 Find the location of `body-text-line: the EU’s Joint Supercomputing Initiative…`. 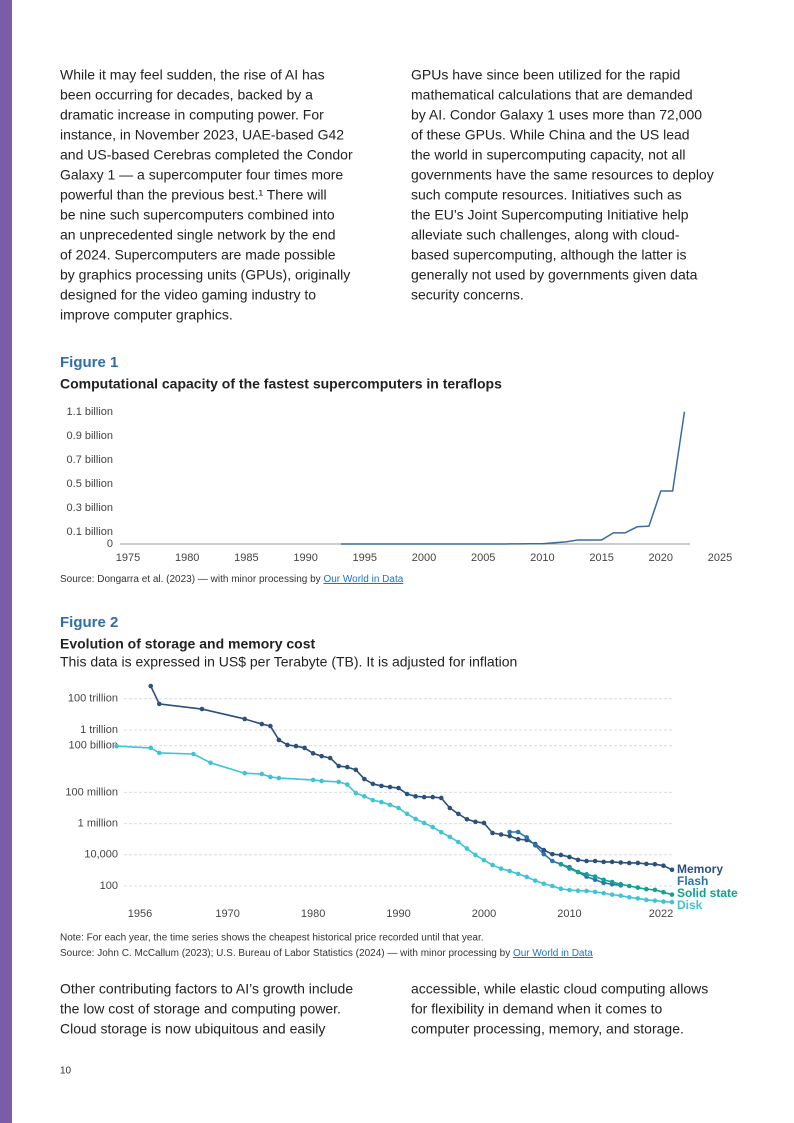

body-text-line: the EU’s Joint Supercomputing Initiative… is located at coordinates (550, 215).